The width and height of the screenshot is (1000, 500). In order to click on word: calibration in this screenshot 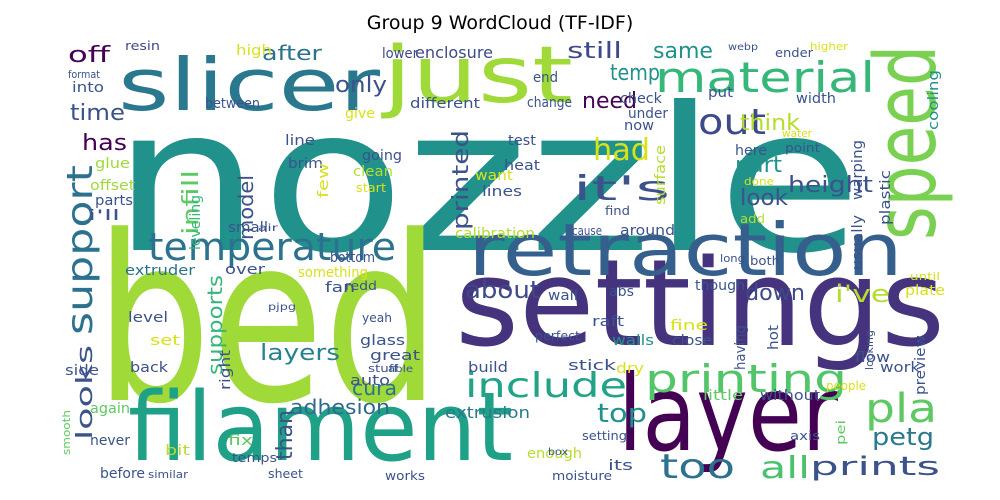, I will do `click(495, 234)`.